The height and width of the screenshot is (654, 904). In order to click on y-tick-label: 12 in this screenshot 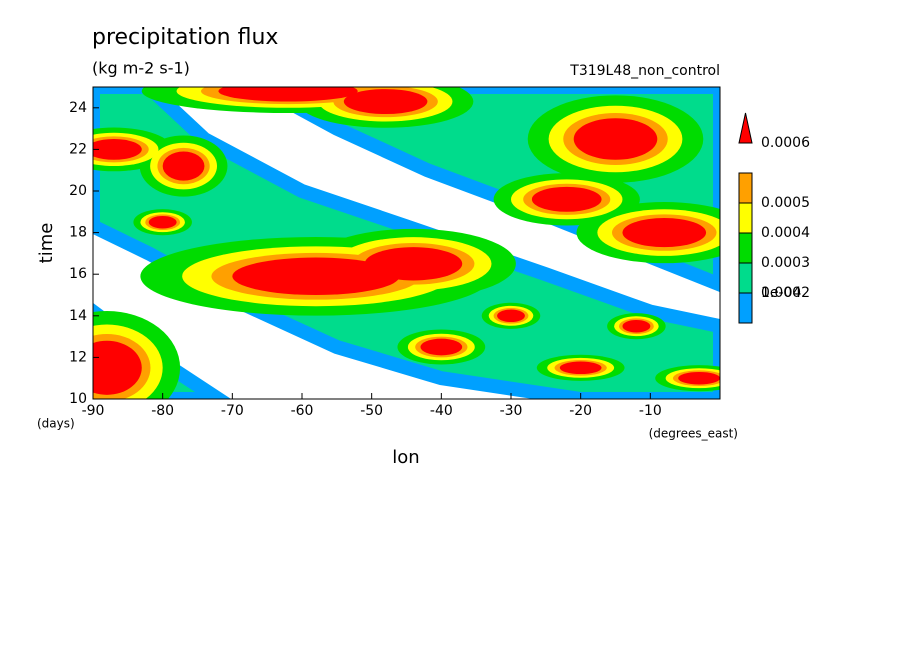, I will do `click(78, 357)`.